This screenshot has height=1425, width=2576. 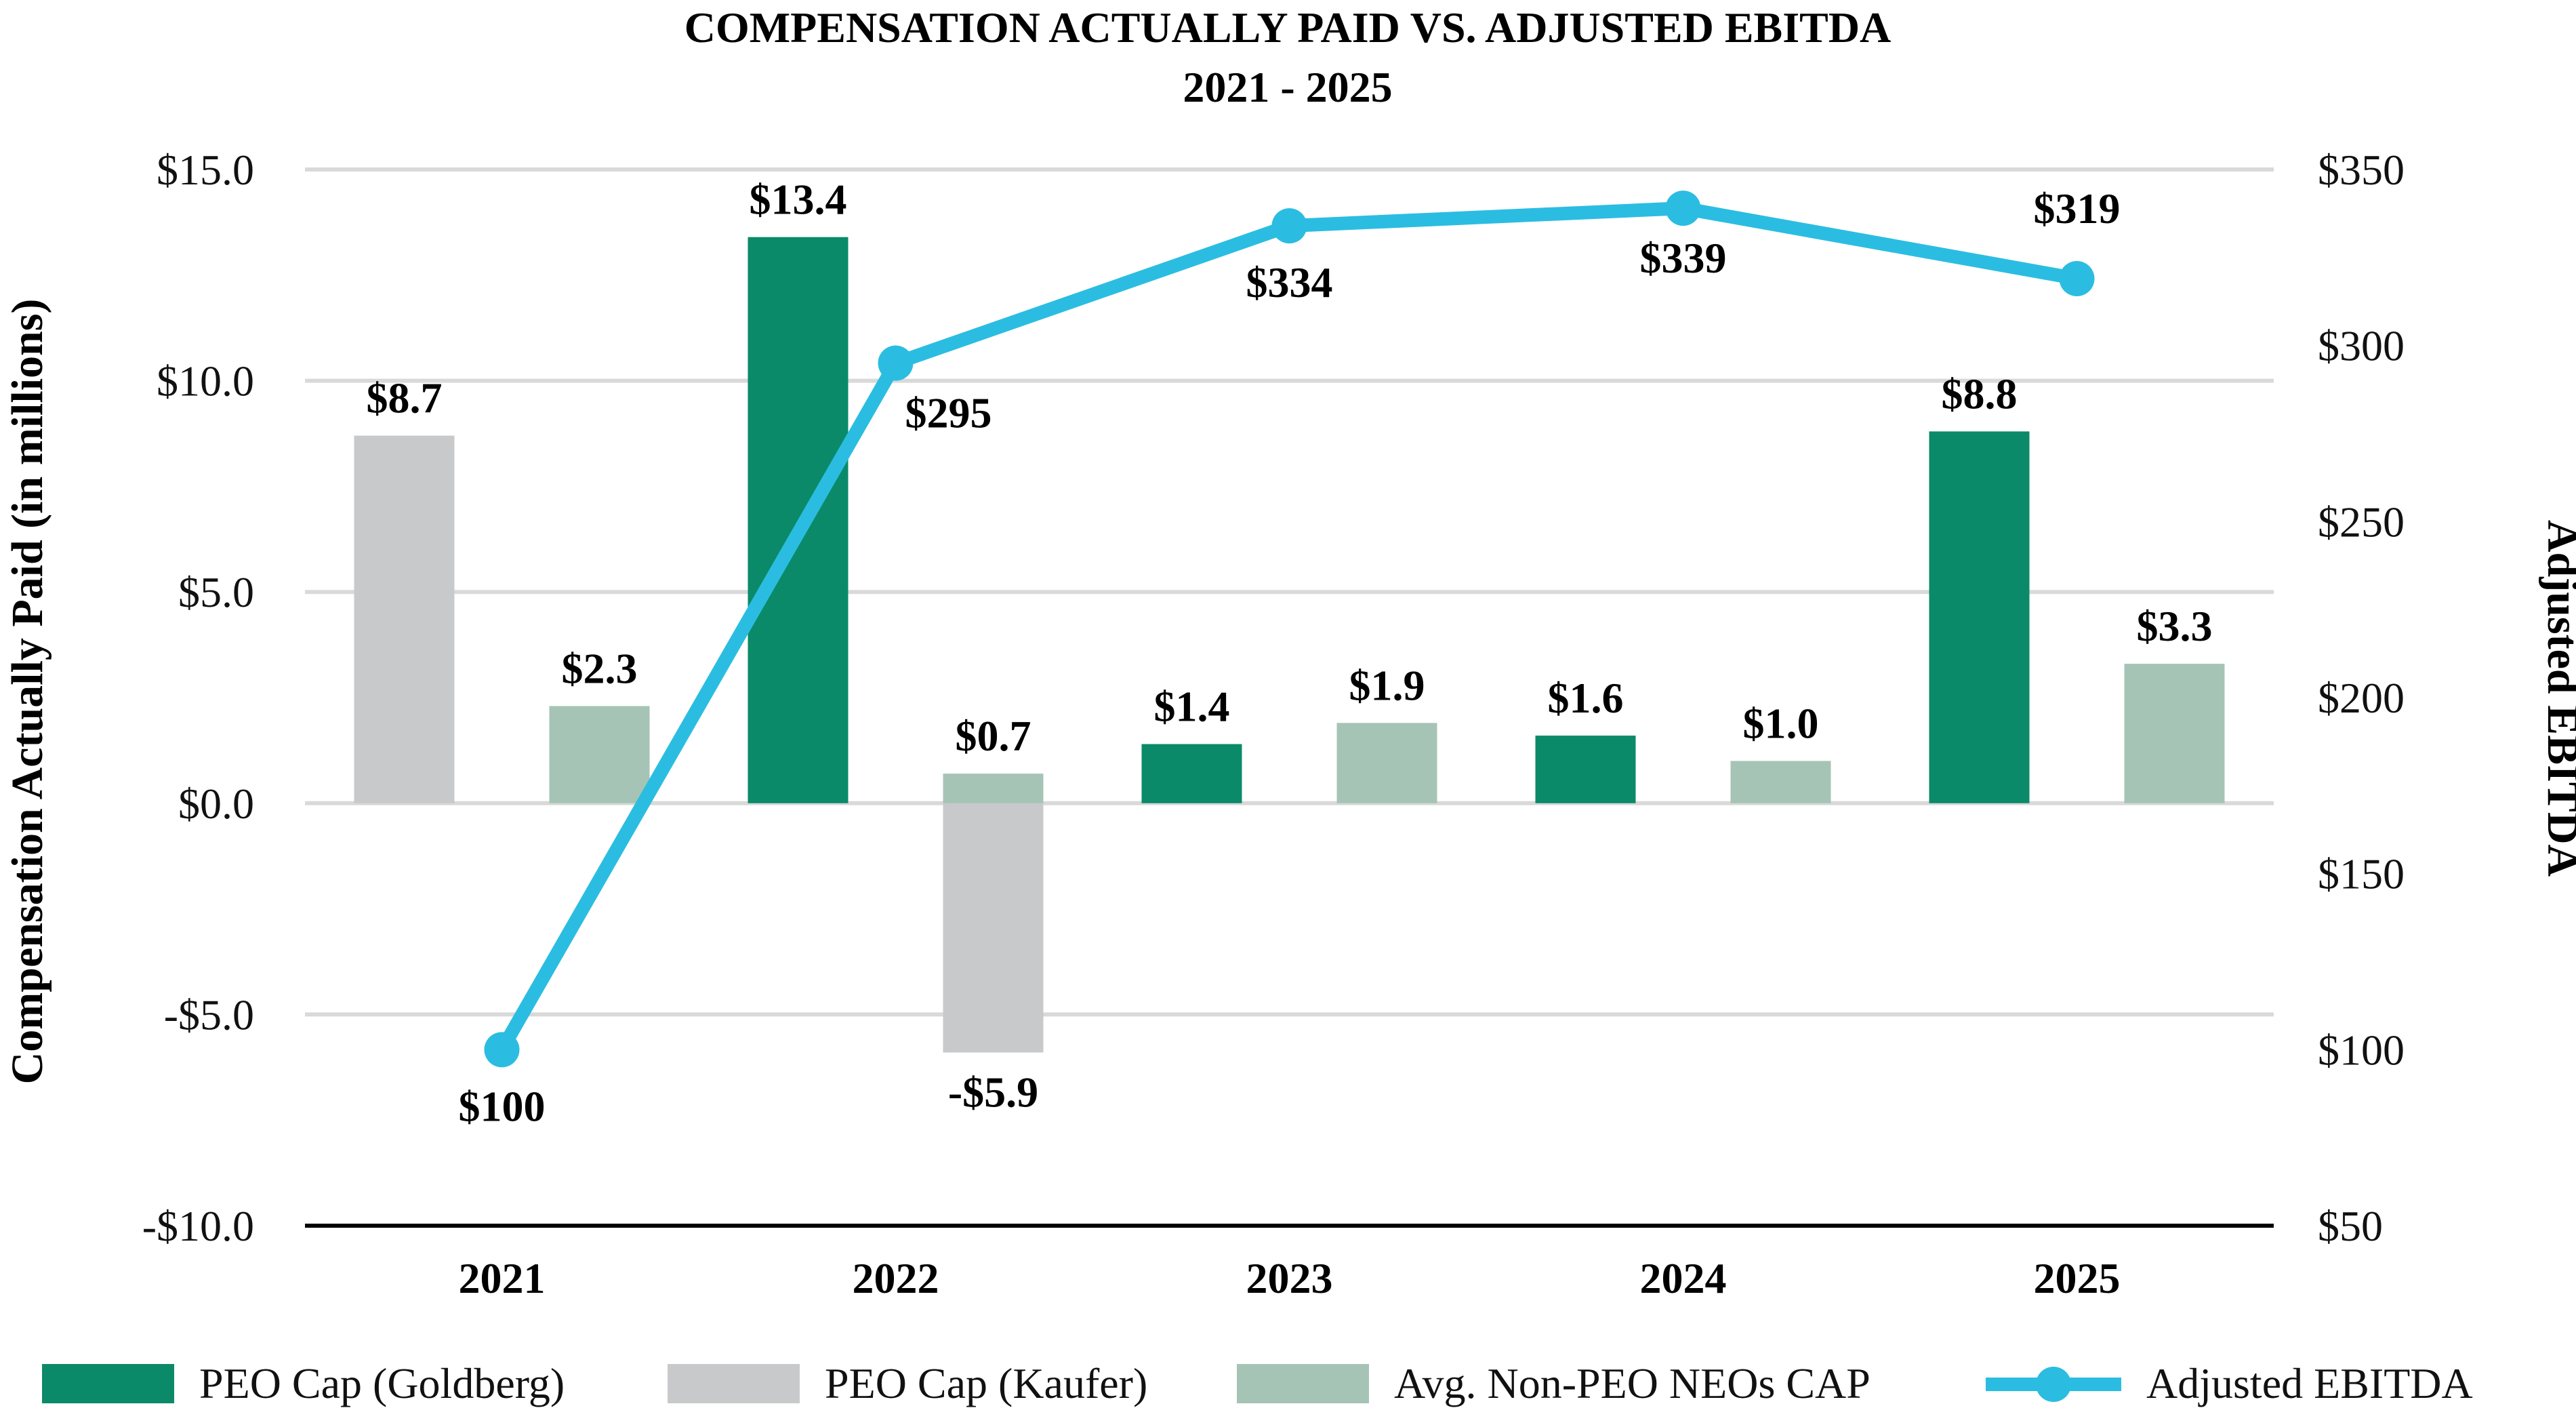 I want to click on right-tick-label: $100, so click(x=2361, y=1050).